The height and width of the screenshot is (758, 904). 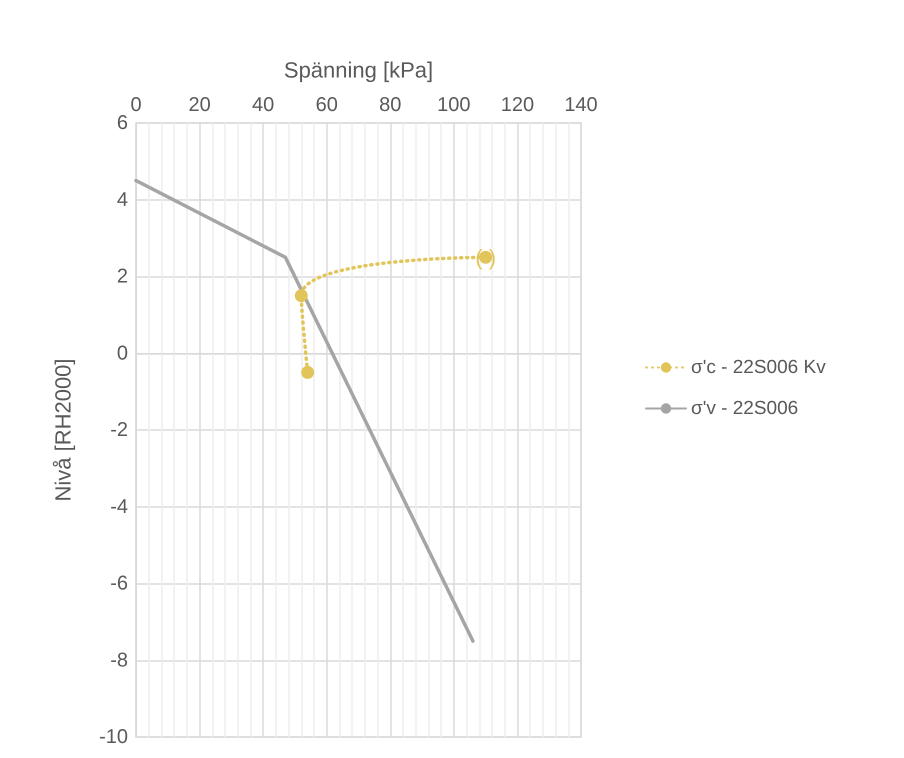 I want to click on x-tick-label: 0, so click(x=136, y=105).